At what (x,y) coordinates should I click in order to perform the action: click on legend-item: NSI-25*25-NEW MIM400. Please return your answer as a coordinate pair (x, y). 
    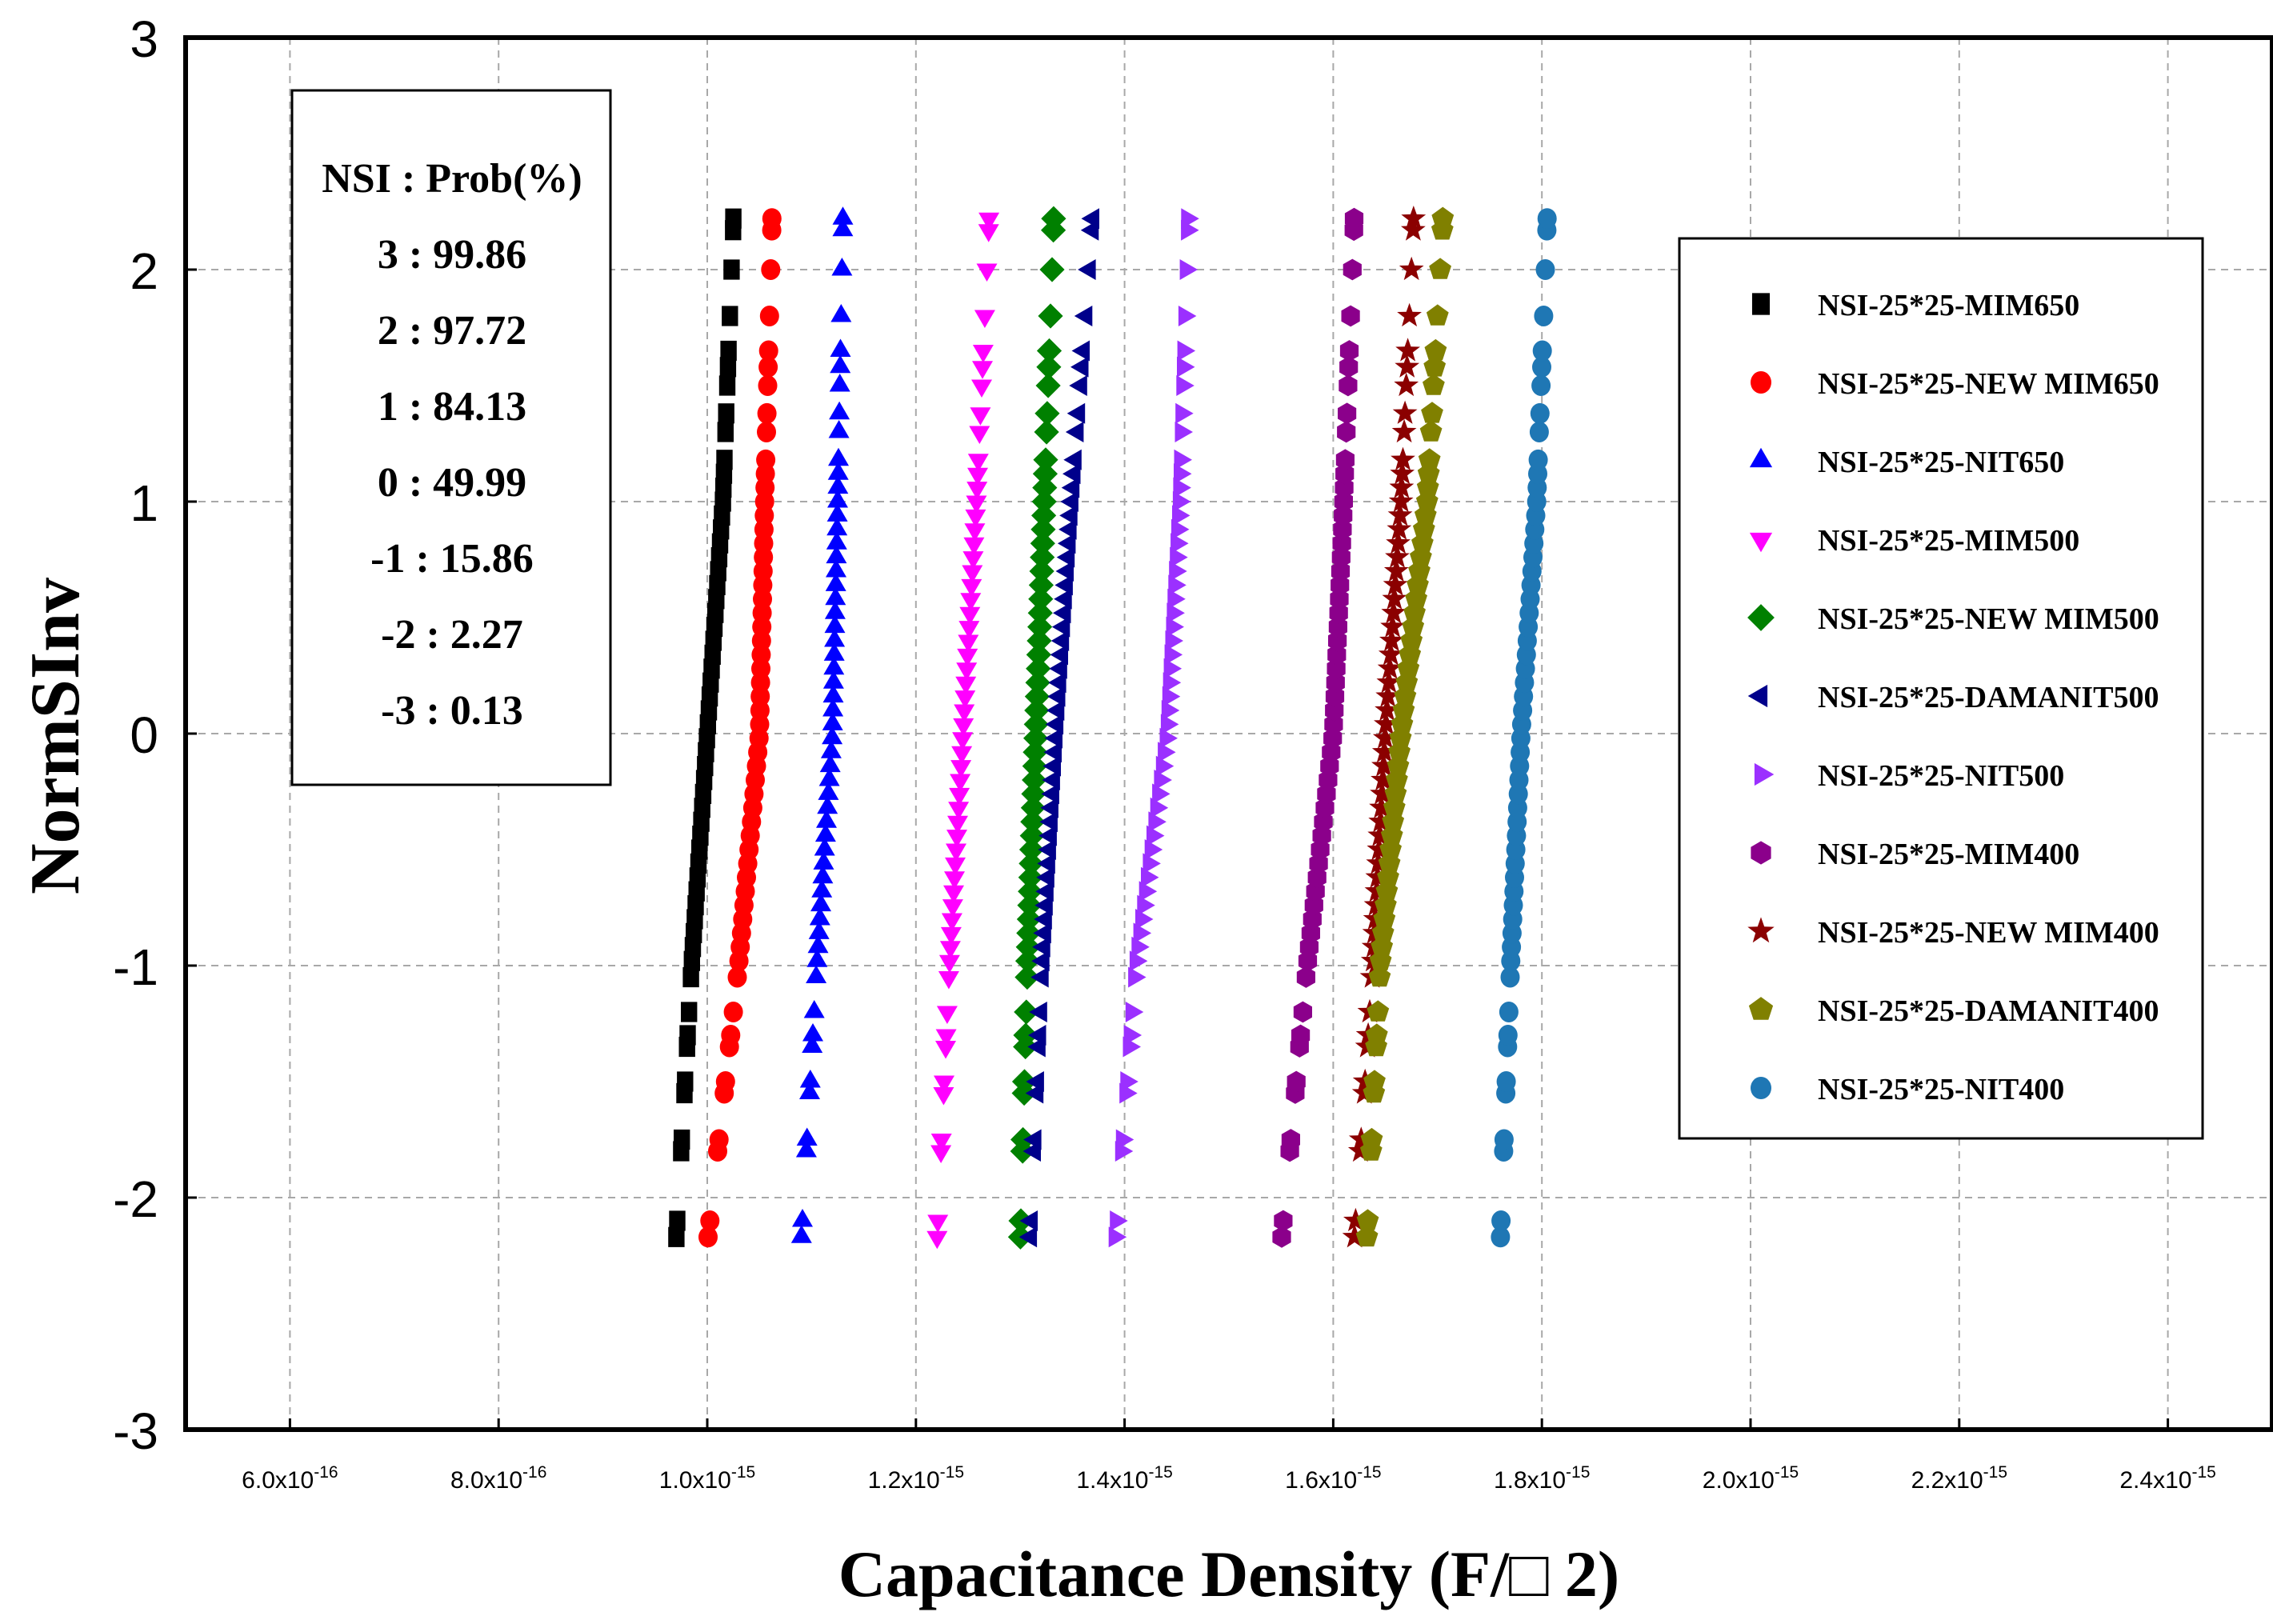
    Looking at the image, I should click on (1953, 933).